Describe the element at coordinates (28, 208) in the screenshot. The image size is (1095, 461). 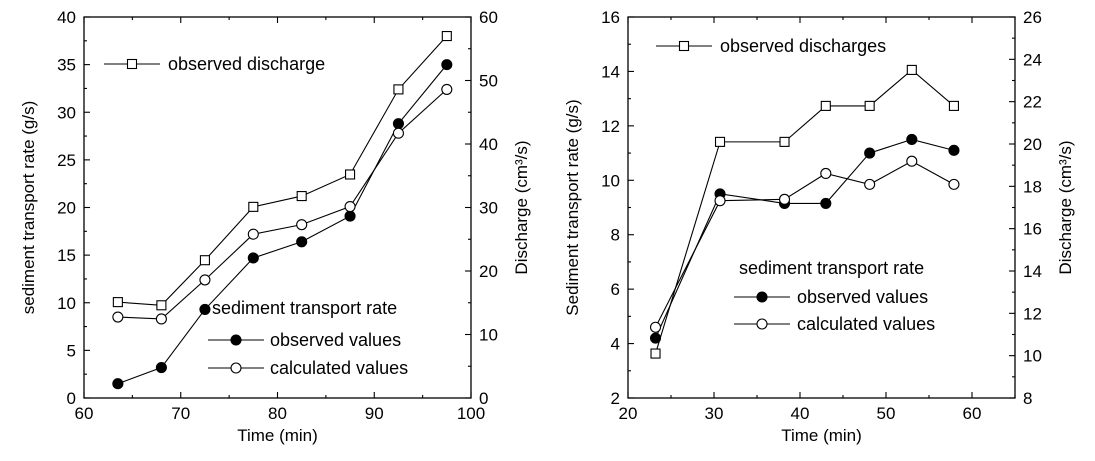
I see `y-axis-label: sediment transport rate (g/s)` at that location.